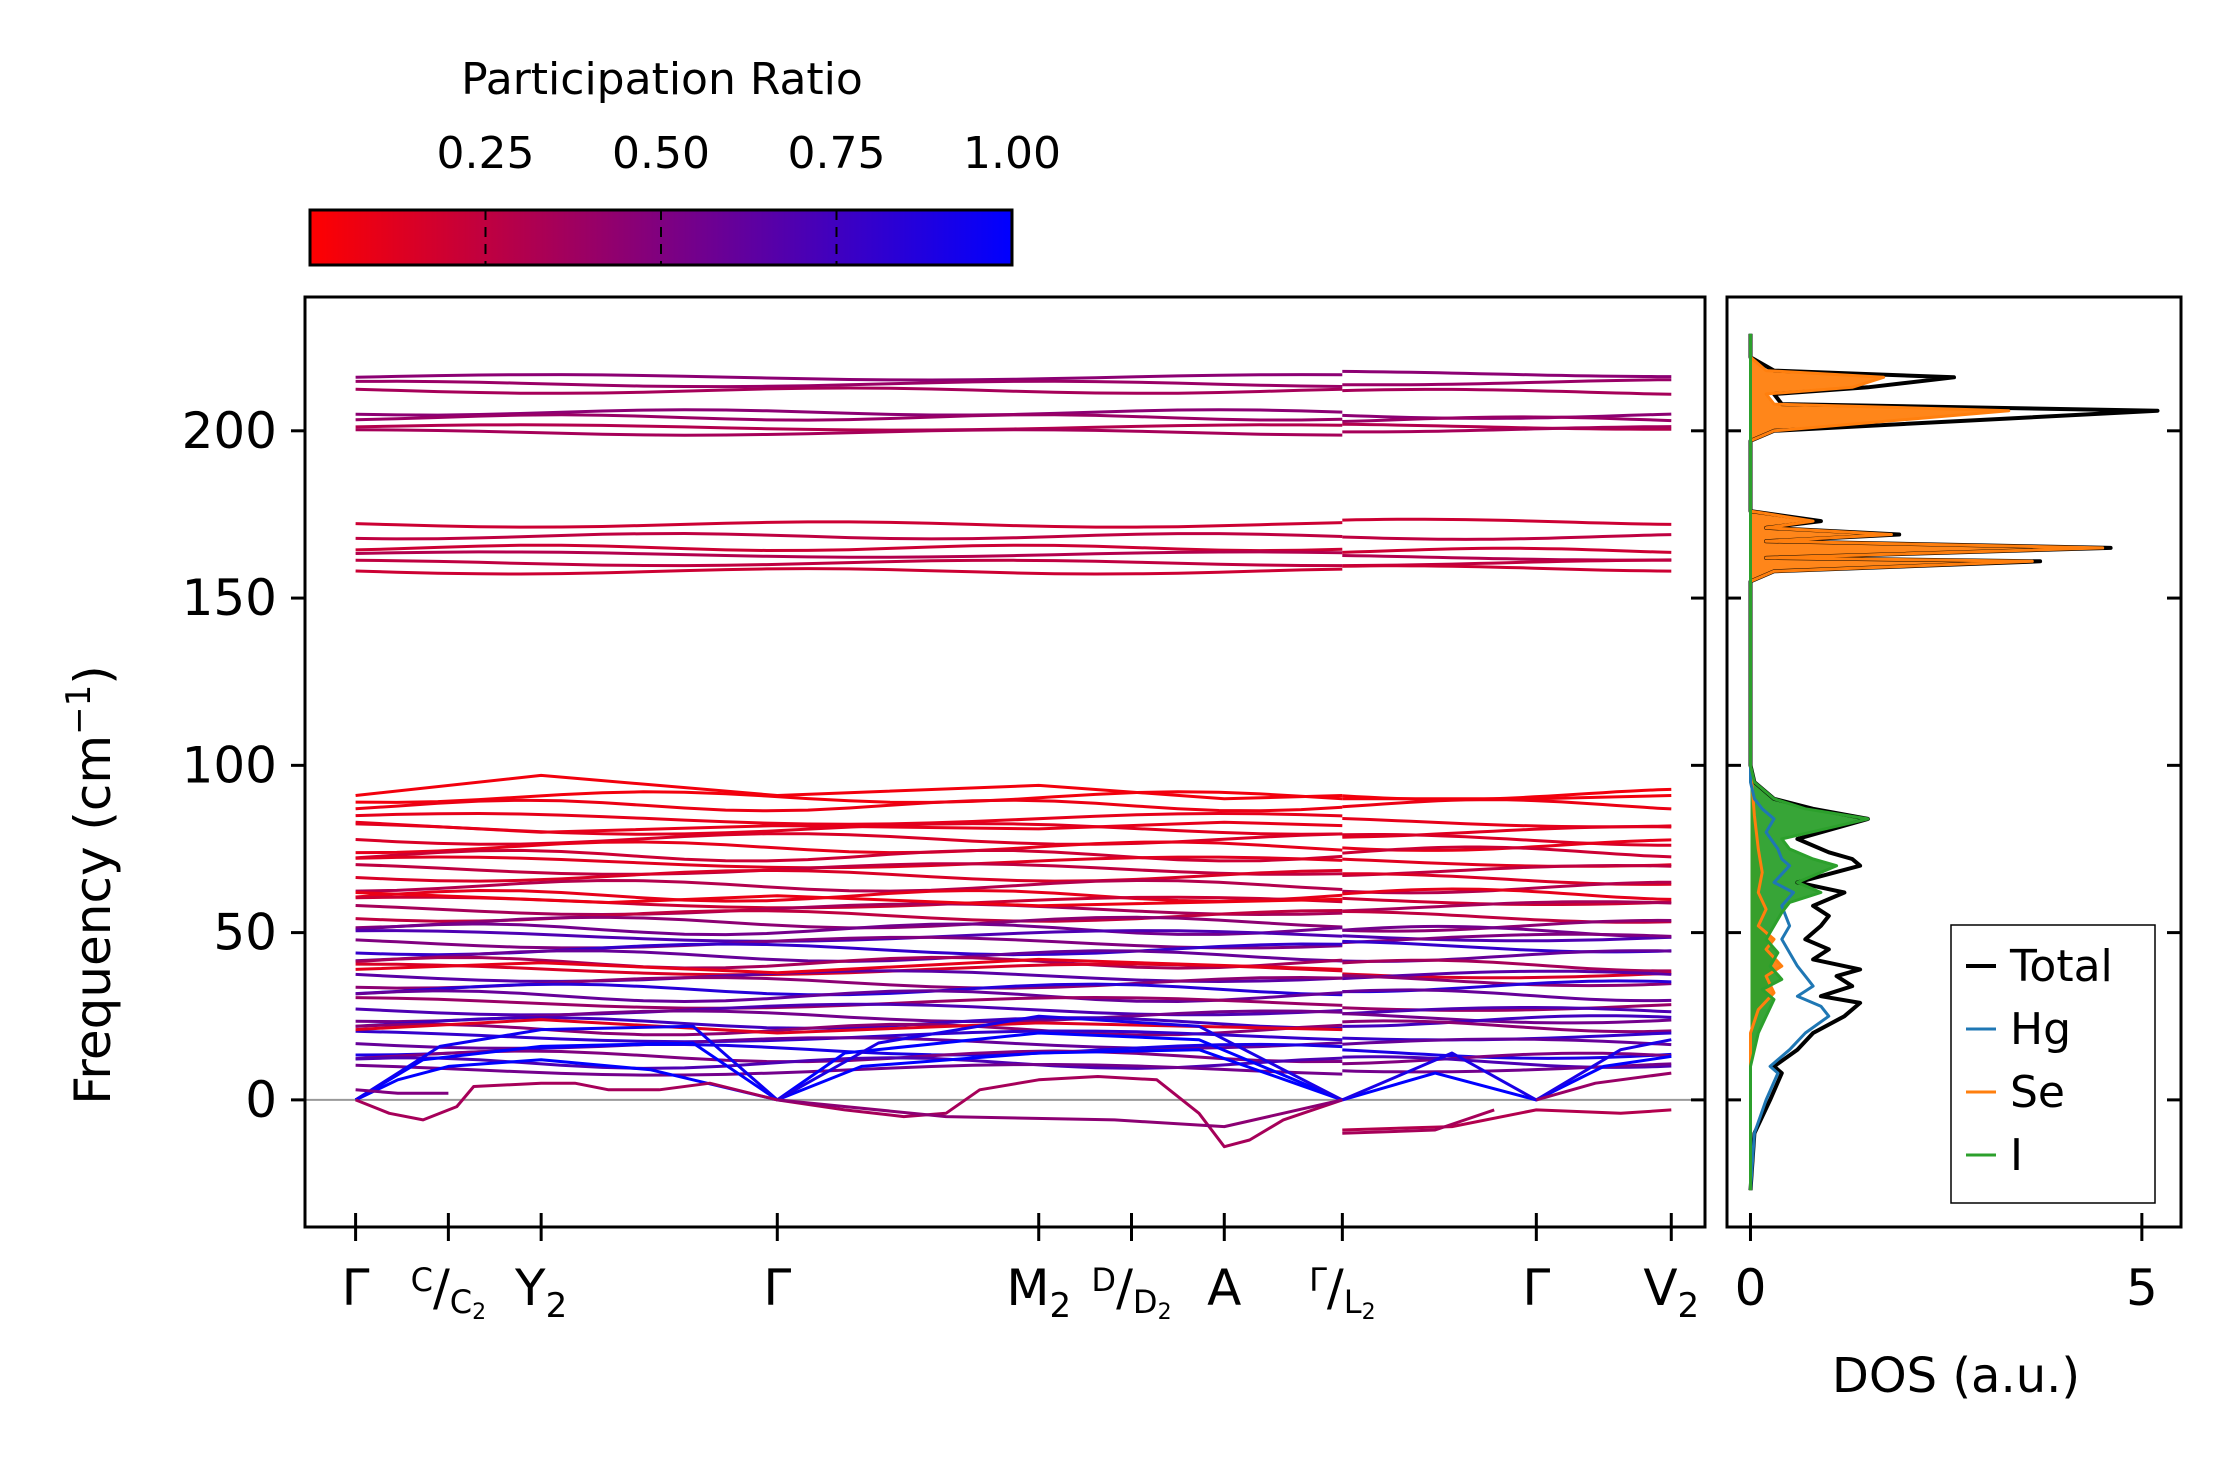 The image size is (2222, 1459). Describe the element at coordinates (245, 933) in the screenshot. I see `frequency-tick-label: 50` at that location.